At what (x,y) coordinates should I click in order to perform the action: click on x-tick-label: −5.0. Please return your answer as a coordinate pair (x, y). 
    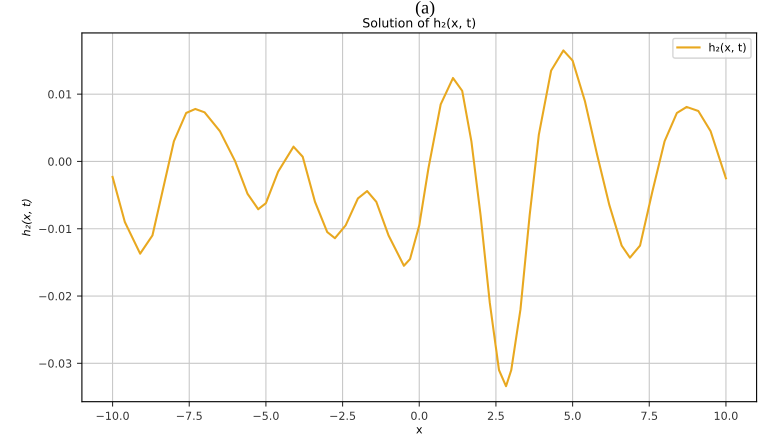
    Looking at the image, I should click on (266, 416).